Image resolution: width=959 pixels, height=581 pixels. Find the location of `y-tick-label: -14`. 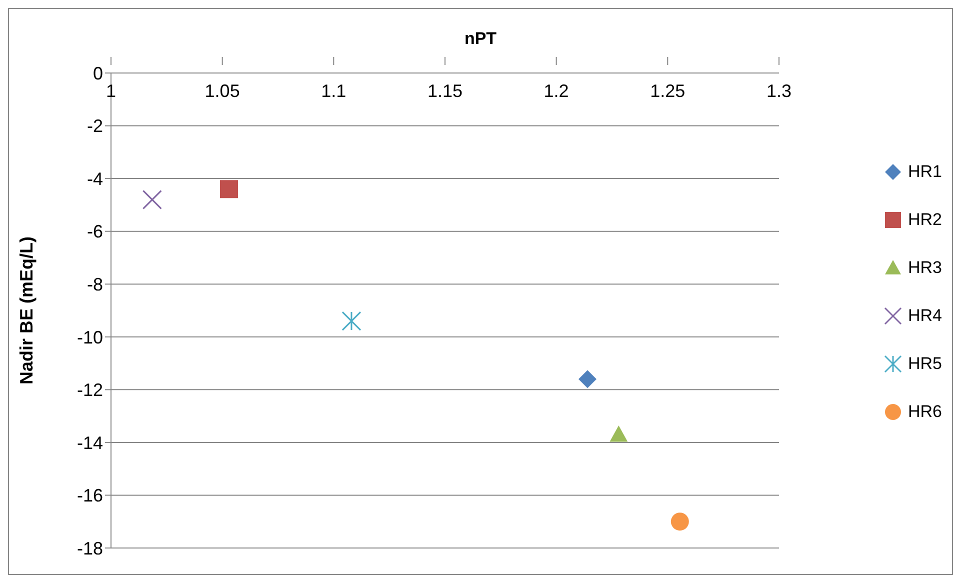

y-tick-label: -14 is located at coordinates (89, 442).